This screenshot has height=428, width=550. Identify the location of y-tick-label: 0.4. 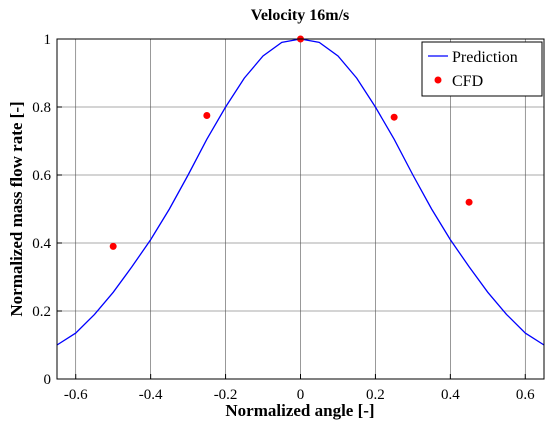
(41, 244).